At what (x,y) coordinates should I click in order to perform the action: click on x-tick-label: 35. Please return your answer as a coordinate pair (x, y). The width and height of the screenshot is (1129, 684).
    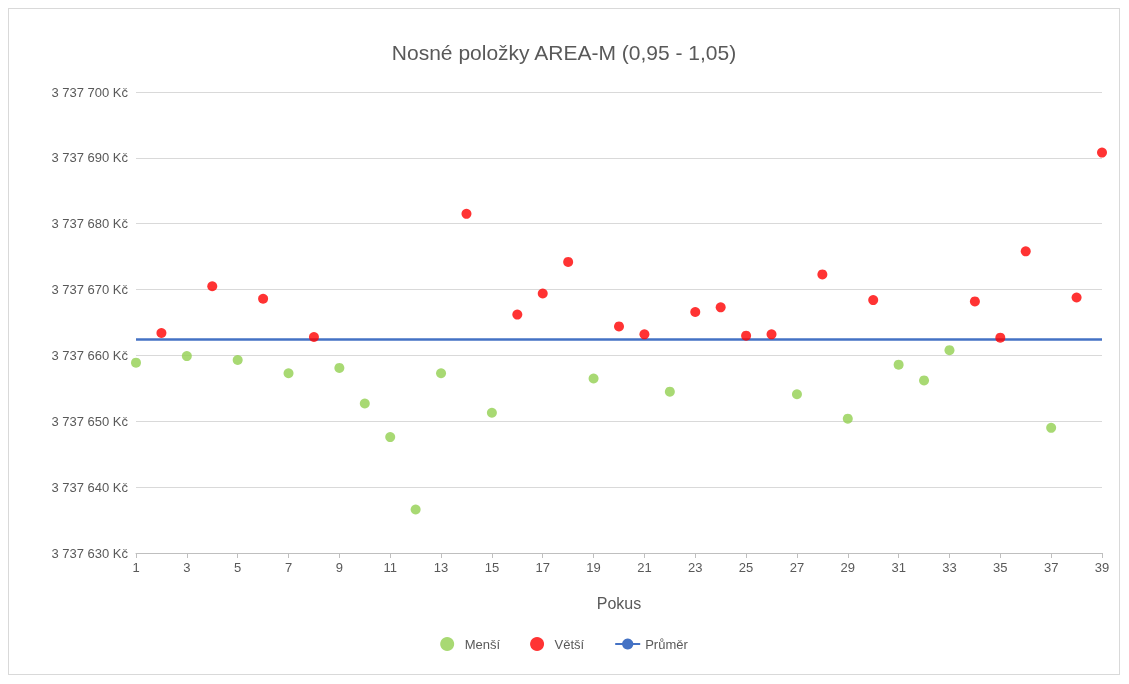
    Looking at the image, I should click on (1000, 567).